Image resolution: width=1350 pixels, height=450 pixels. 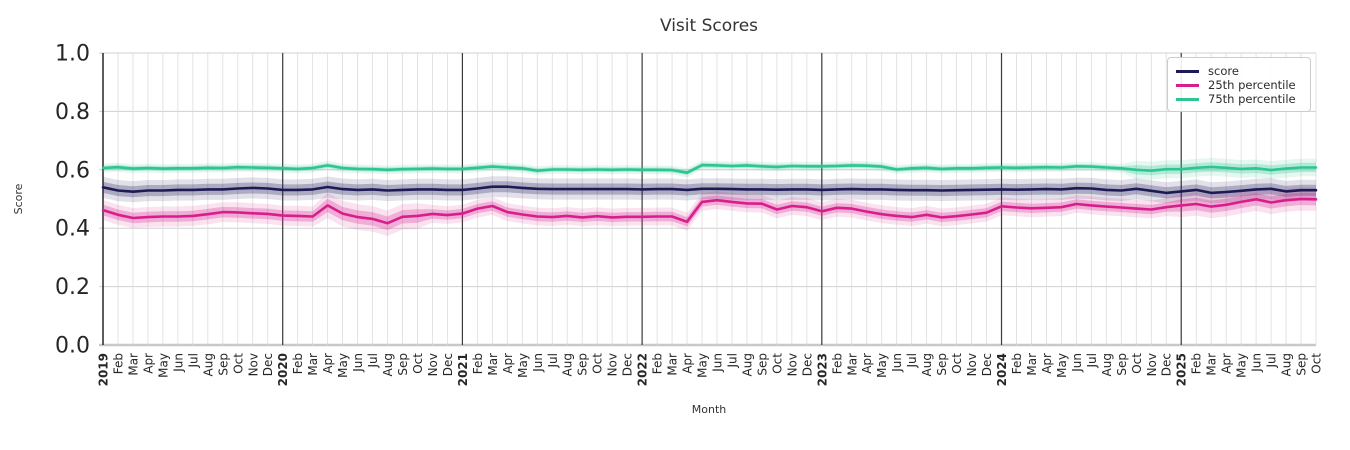 What do you see at coordinates (463, 369) in the screenshot?
I see `x-tick-label: 2021` at bounding box center [463, 369].